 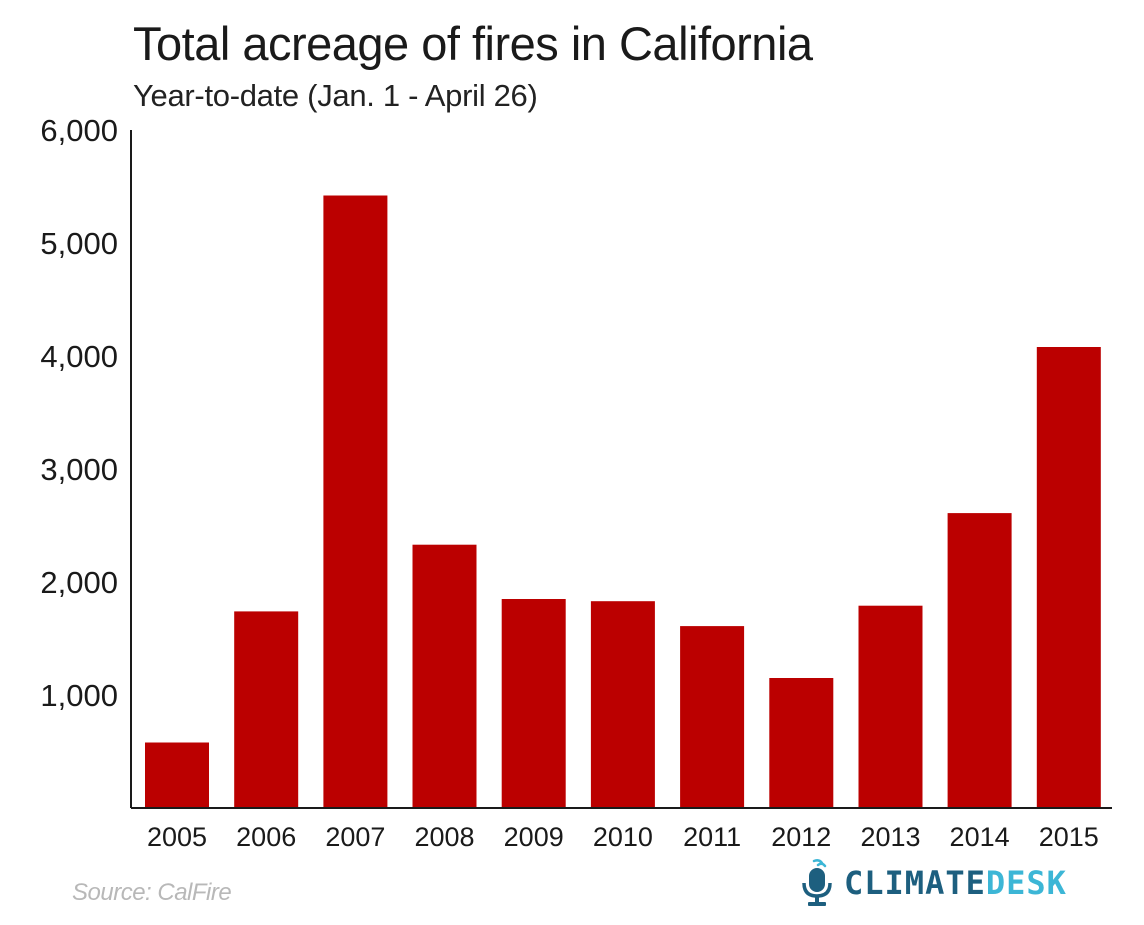 What do you see at coordinates (533, 703) in the screenshot?
I see `bar-2009` at bounding box center [533, 703].